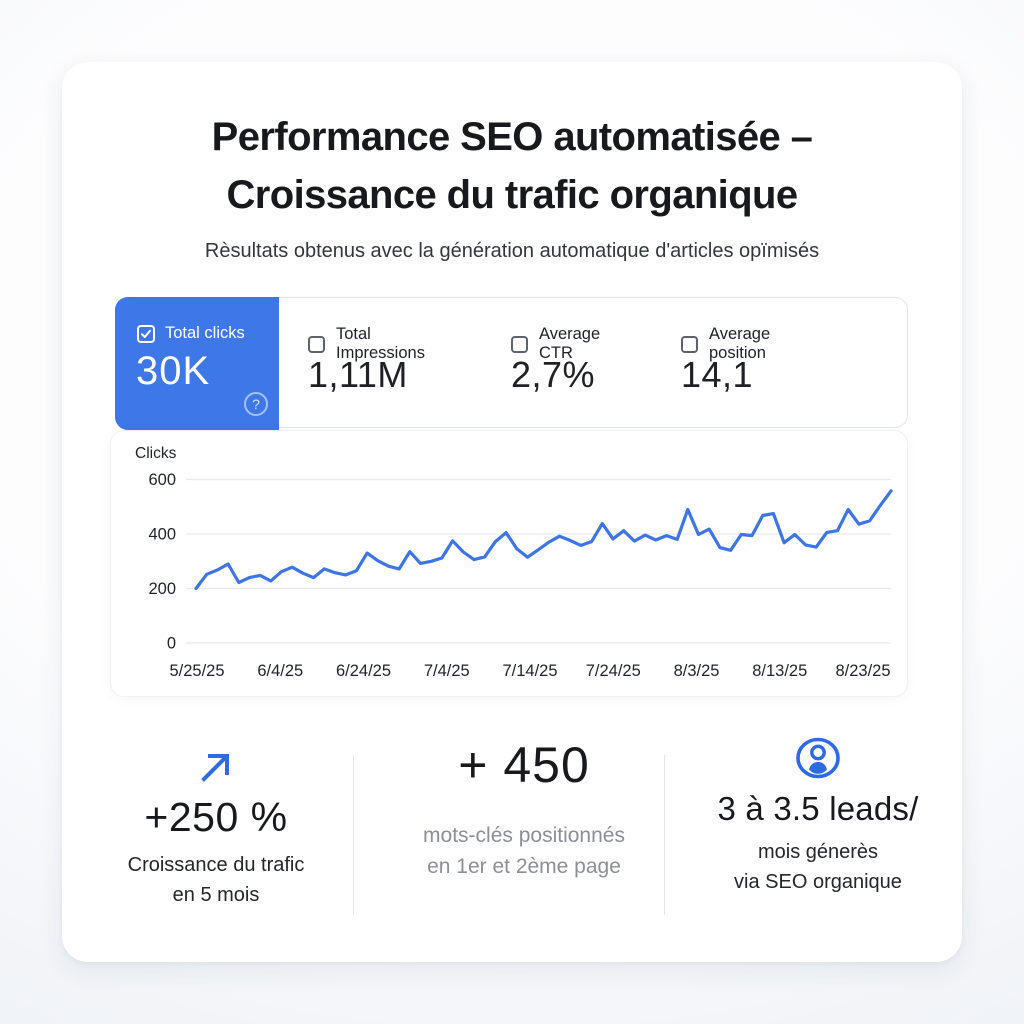  Describe the element at coordinates (740, 343) in the screenshot. I see `metric-label: Average position` at that location.